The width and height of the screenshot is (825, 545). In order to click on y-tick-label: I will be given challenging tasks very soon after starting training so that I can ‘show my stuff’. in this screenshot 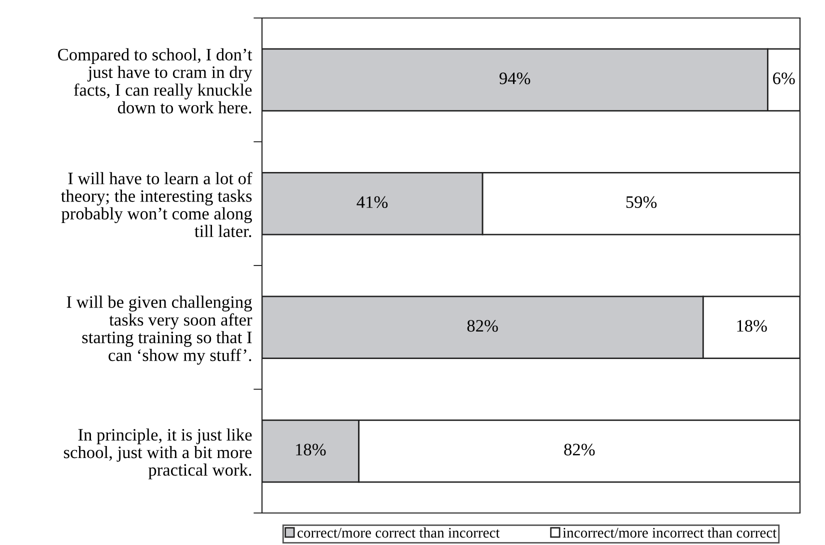, I will do `click(159, 330)`.